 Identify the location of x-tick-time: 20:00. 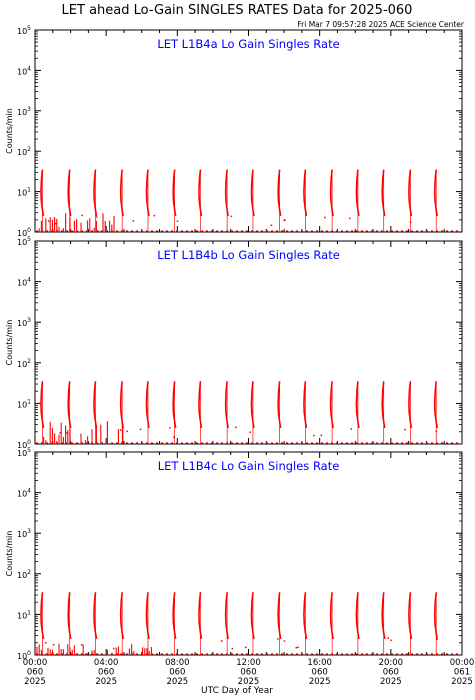
(391, 663).